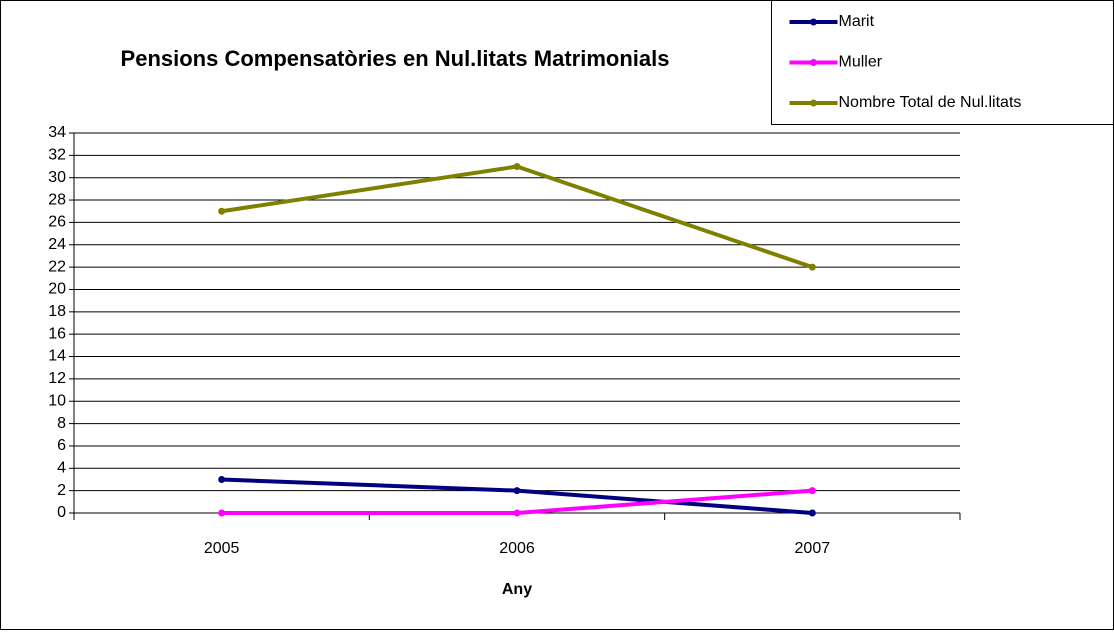 The height and width of the screenshot is (635, 1114). Describe the element at coordinates (57, 132) in the screenshot. I see `y-tick-label: 34` at that location.